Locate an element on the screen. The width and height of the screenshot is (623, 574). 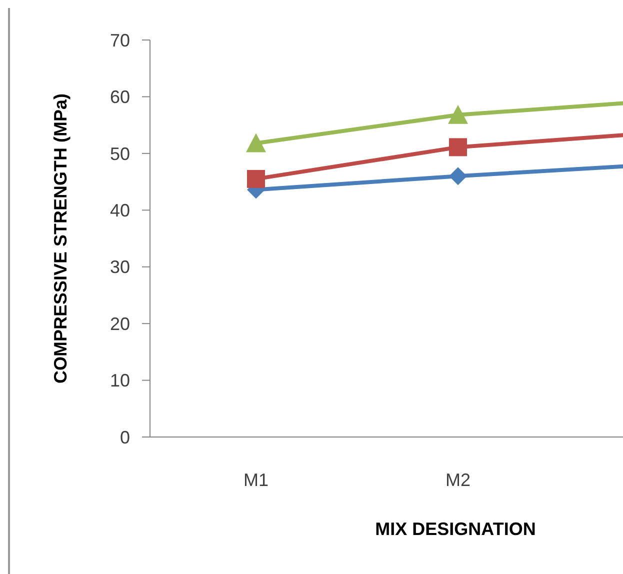
x-tick-label: M2 is located at coordinates (458, 480).